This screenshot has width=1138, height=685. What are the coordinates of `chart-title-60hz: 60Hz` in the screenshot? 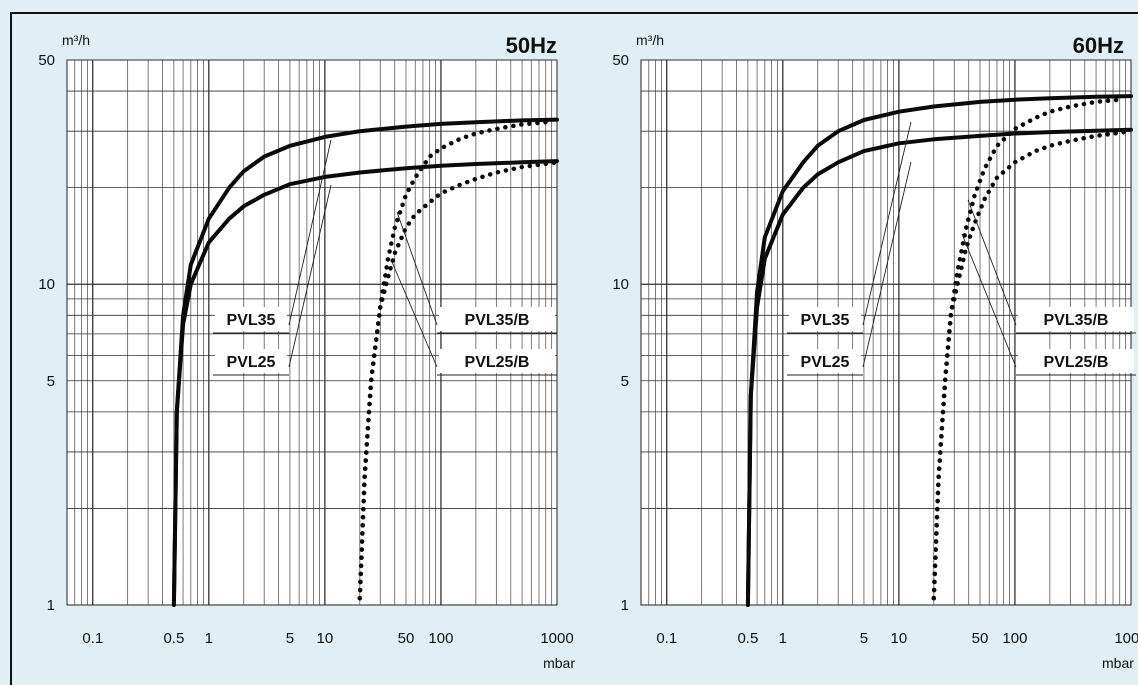 It's located at (1098, 45).